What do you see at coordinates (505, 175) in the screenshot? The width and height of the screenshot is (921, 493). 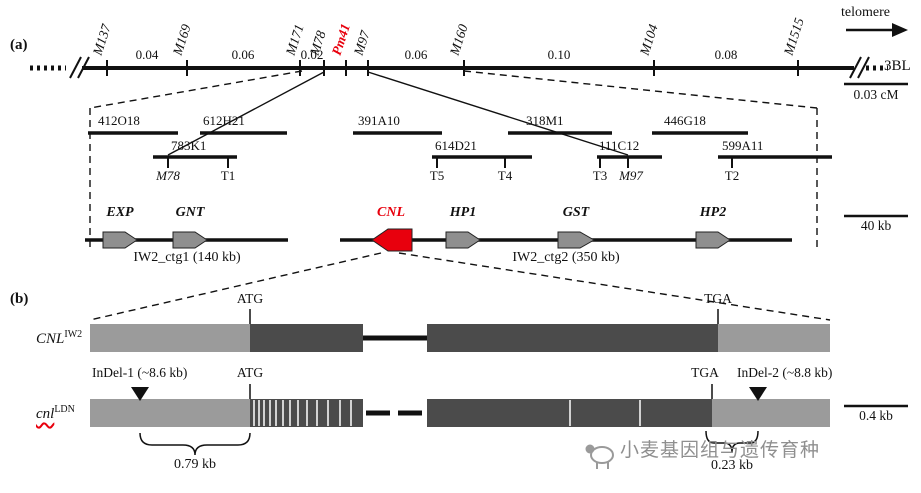 I see `sts-label-t4: T4` at bounding box center [505, 175].